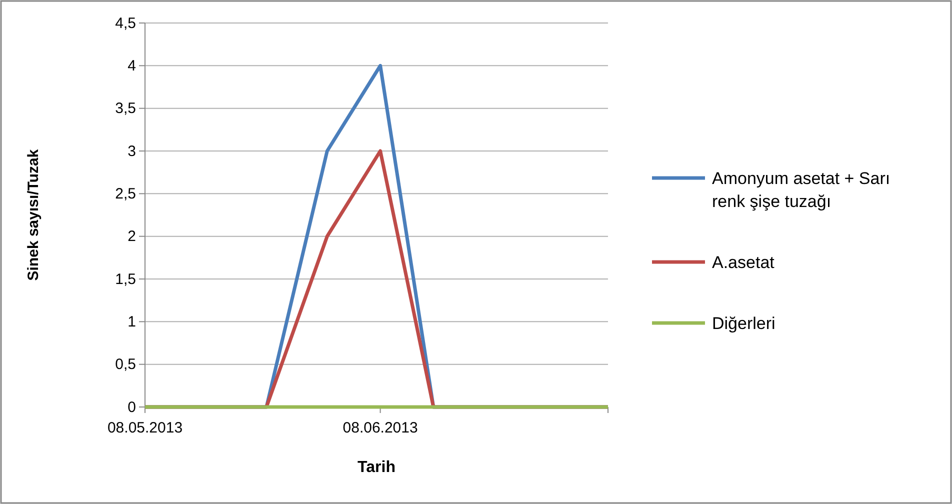 This screenshot has height=504, width=952. I want to click on x-axis-title: Tarih, so click(377, 467).